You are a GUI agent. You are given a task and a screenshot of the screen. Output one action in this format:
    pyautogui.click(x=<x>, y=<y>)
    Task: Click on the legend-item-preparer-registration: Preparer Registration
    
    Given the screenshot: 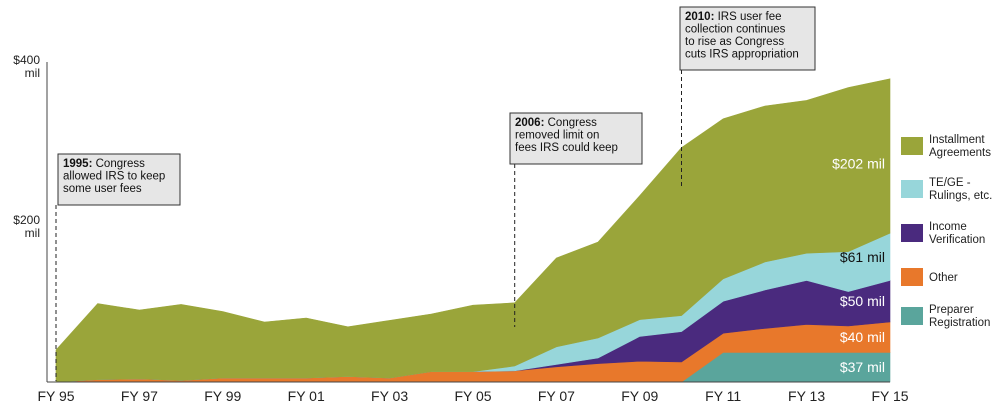 What is the action you would take?
    pyautogui.click(x=945, y=316)
    